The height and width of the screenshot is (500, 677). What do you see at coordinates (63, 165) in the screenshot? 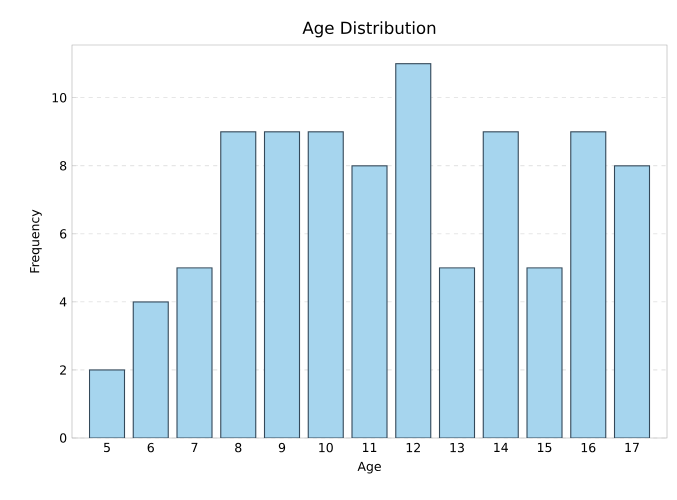
I see `y-tick-label: 8` at bounding box center [63, 165].